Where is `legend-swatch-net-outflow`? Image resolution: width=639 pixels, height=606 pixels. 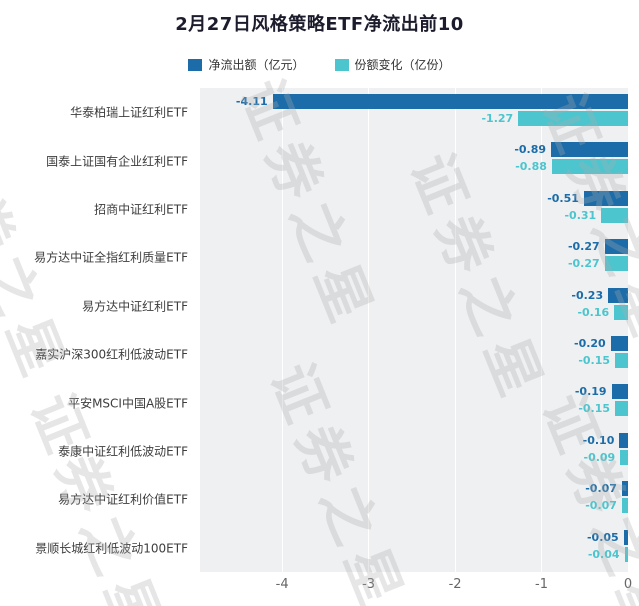 legend-swatch-net-outflow is located at coordinates (195, 64).